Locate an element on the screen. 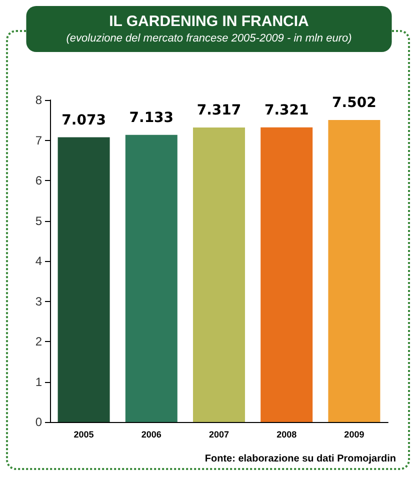 This screenshot has height=480, width=418. y-tick-label: 5 is located at coordinates (38, 221).